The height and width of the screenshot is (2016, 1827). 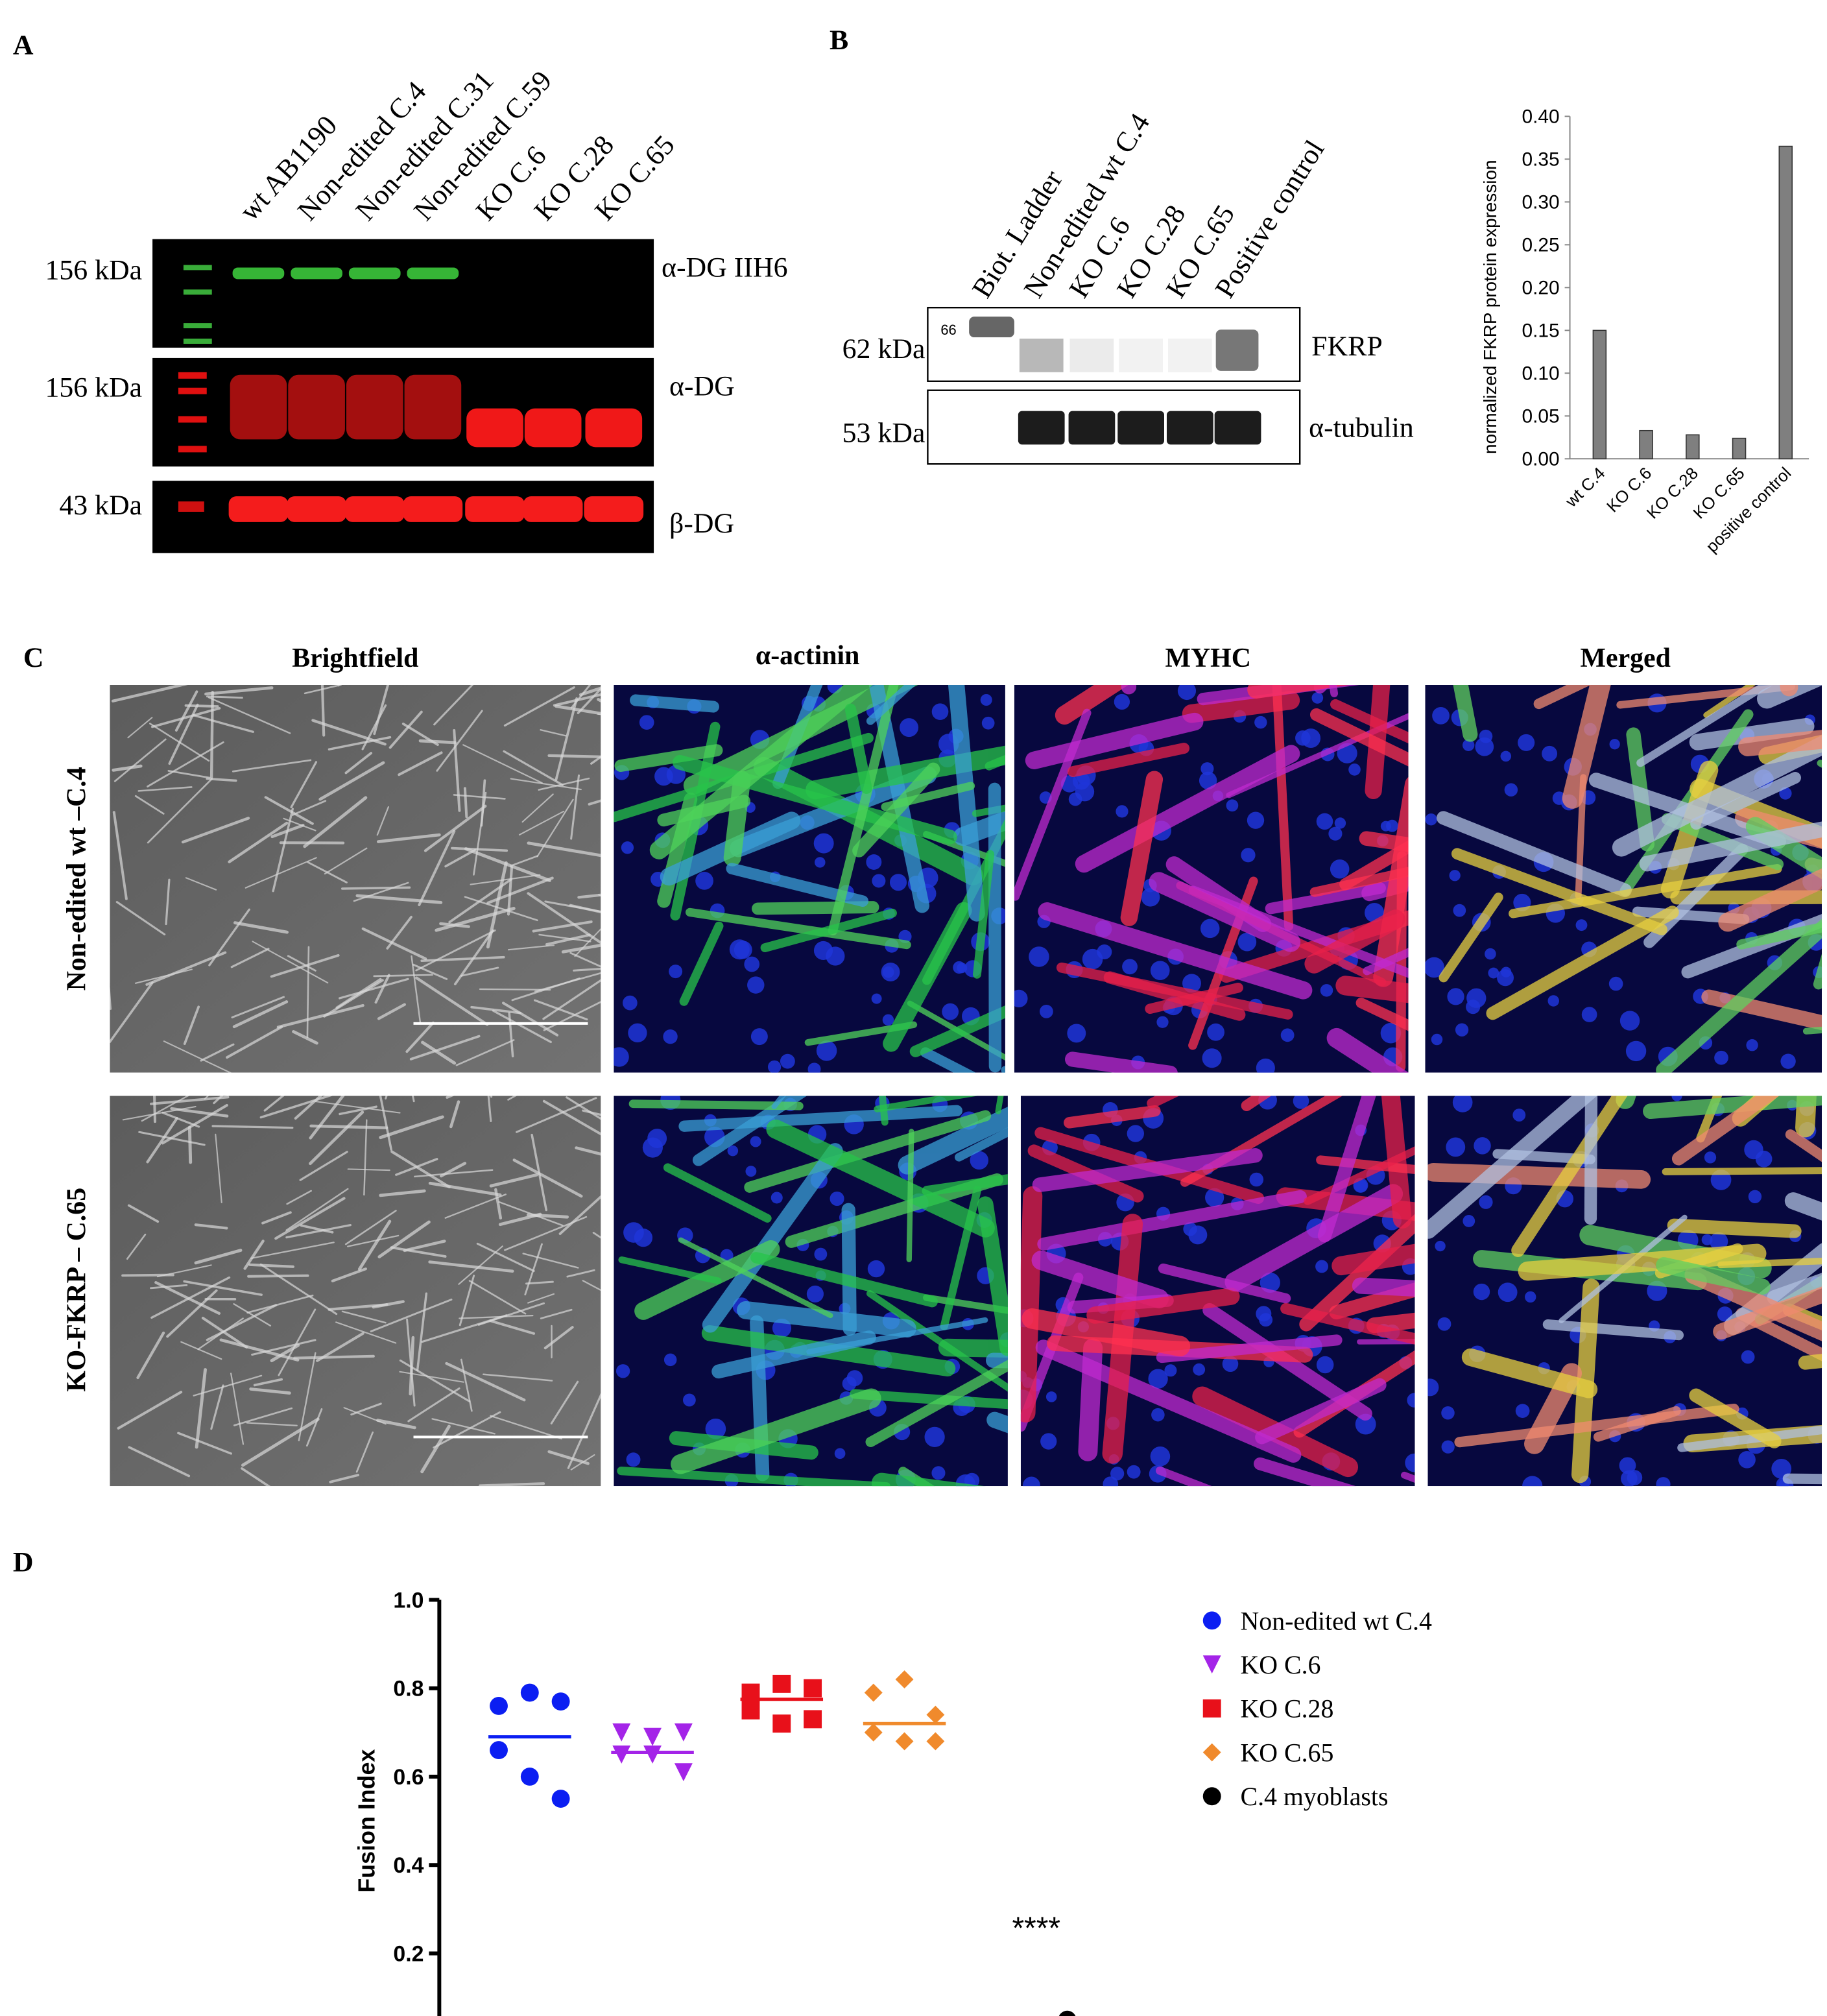 What do you see at coordinates (408, 1777) in the screenshot?
I see `y-tick-label: 0.6` at bounding box center [408, 1777].